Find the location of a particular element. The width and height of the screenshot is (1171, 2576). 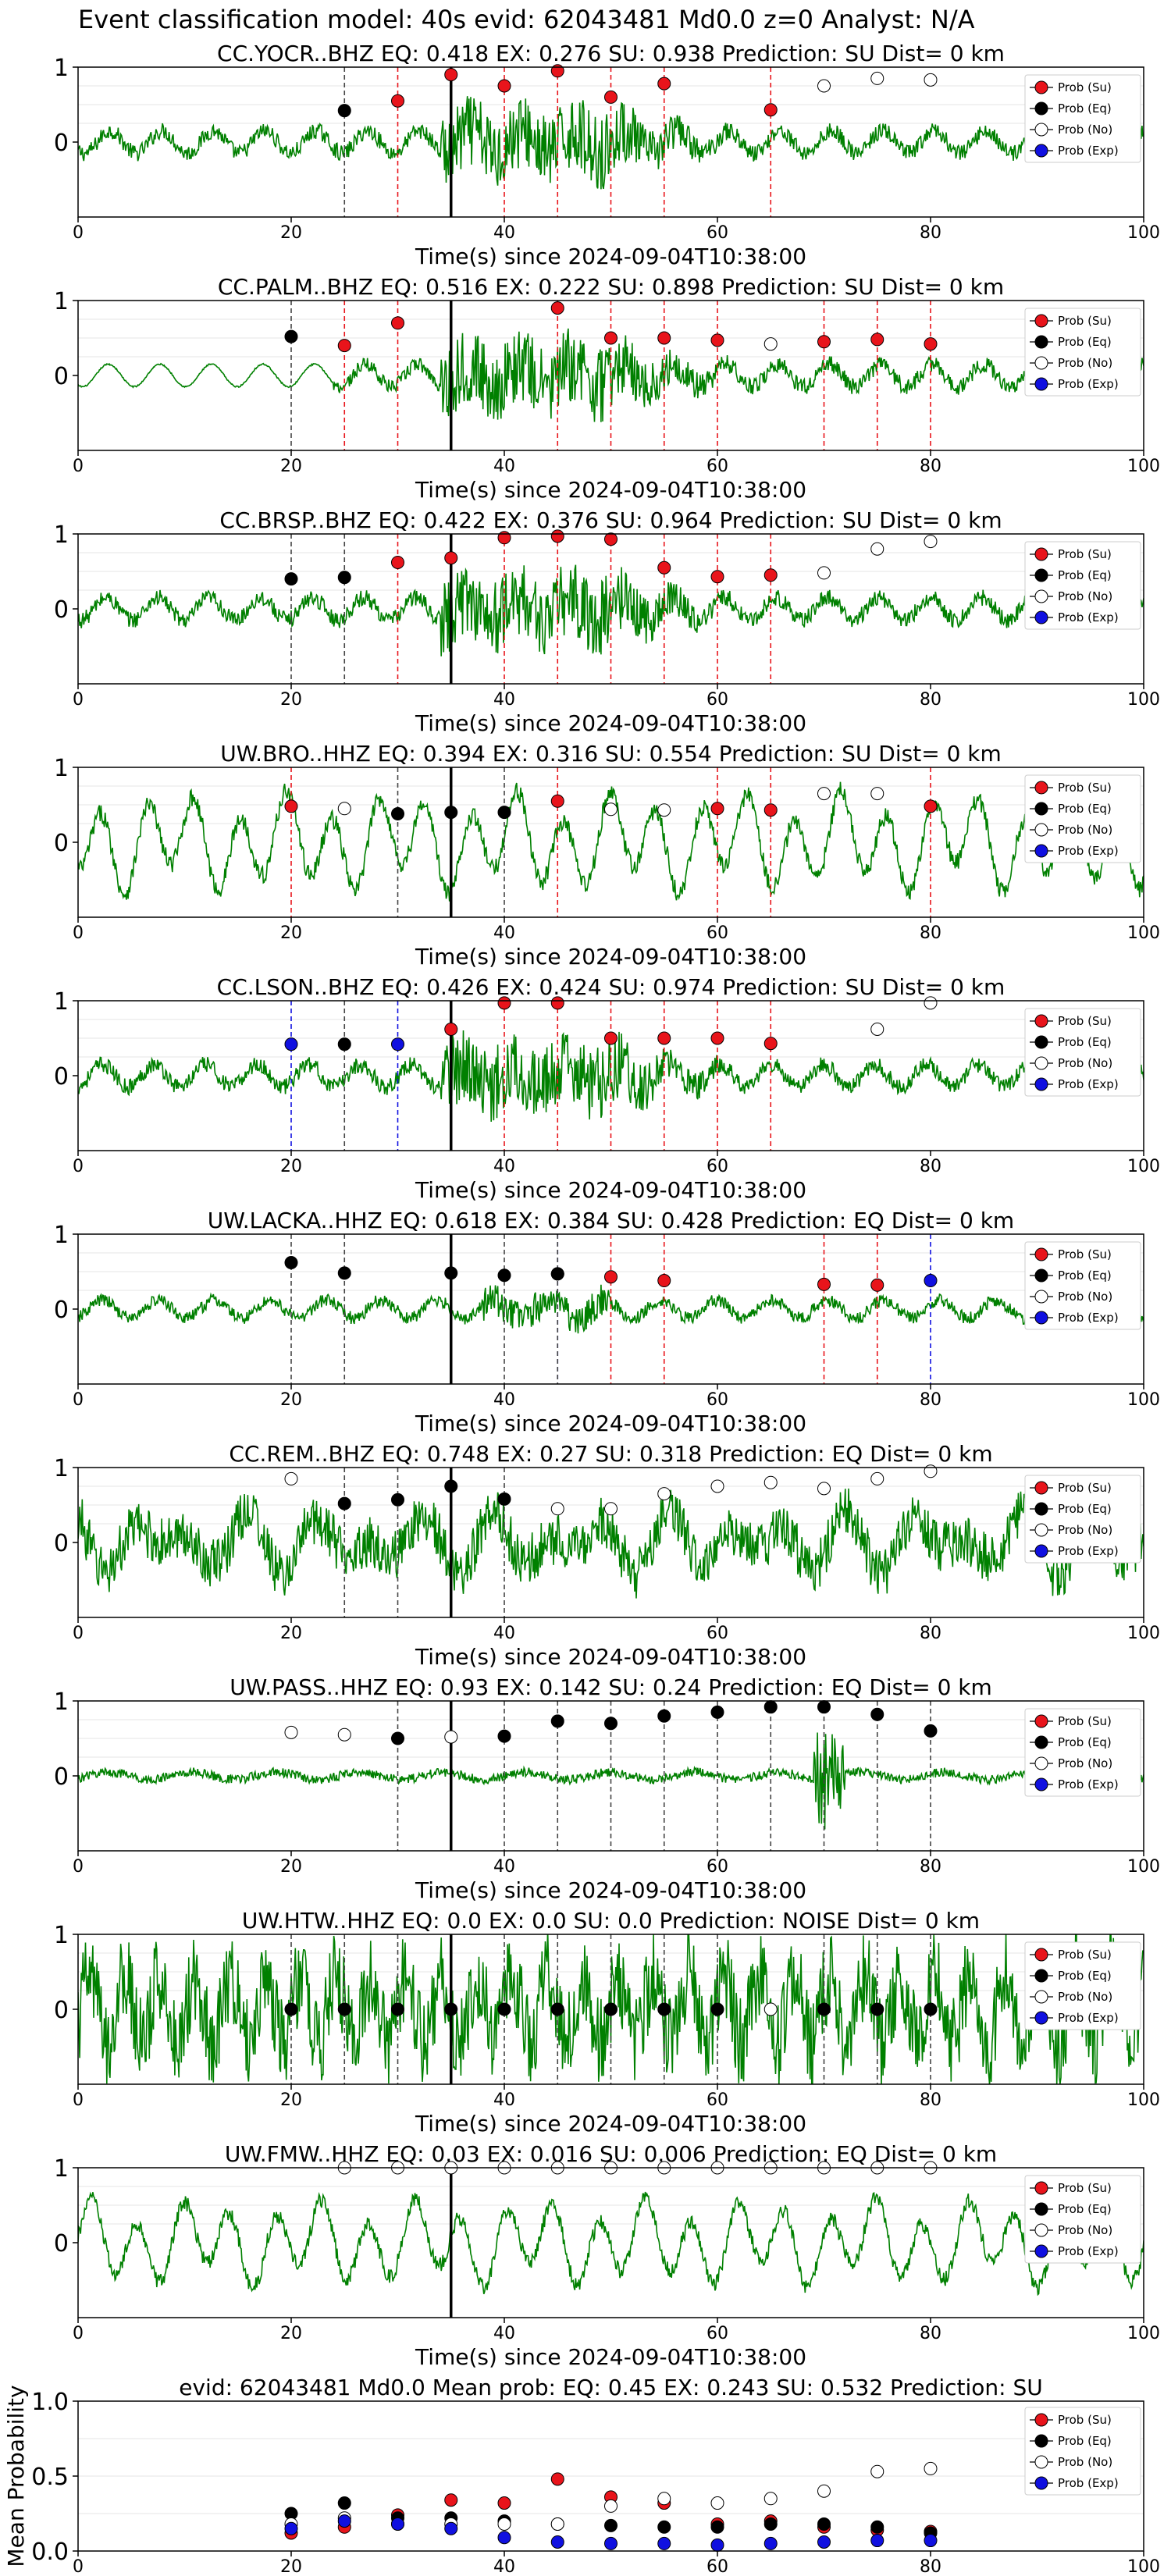

x-tick-label: 20 is located at coordinates (291, 933).